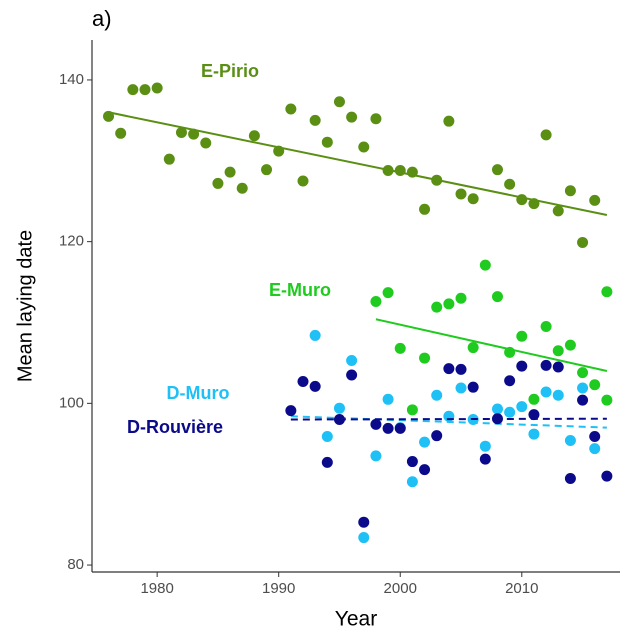 This screenshot has width=626, height=642. Describe the element at coordinates (175, 427) in the screenshot. I see `series-label: D-Rouvière` at that location.